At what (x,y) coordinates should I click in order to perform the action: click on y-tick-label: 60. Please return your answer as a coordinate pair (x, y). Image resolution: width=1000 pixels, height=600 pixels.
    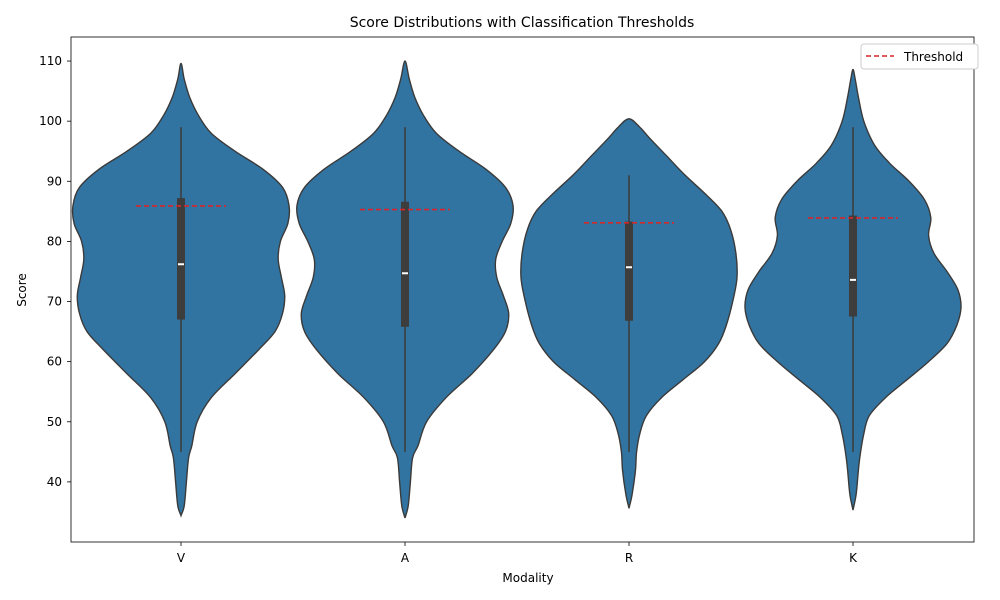
    Looking at the image, I should click on (54, 362).